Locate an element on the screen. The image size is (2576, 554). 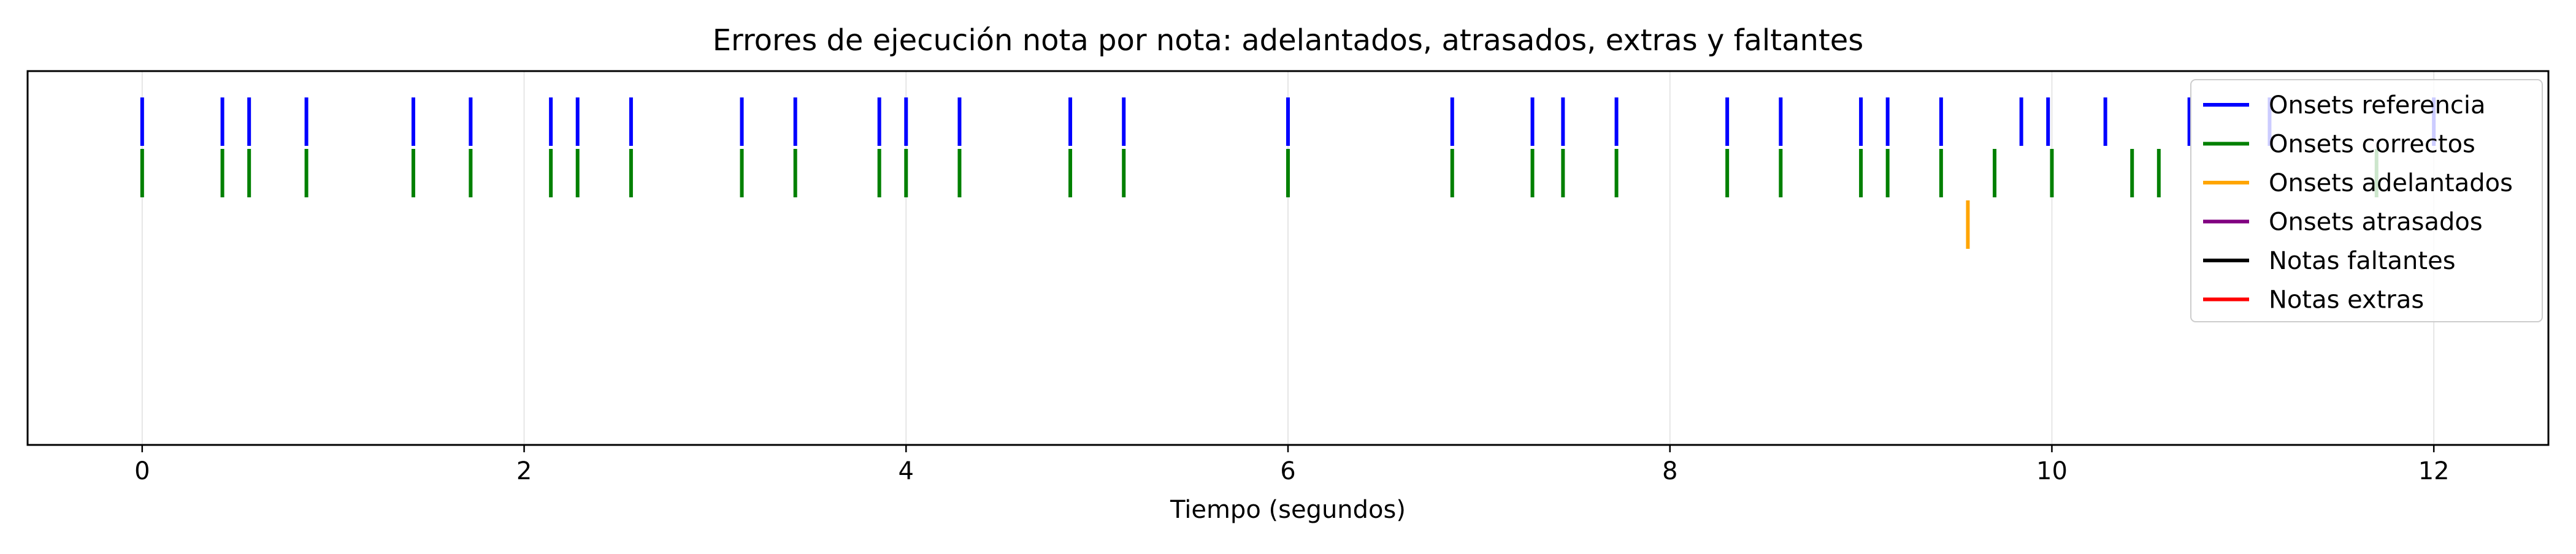
legend-label: Onsets atrasados is located at coordinates (2376, 222).